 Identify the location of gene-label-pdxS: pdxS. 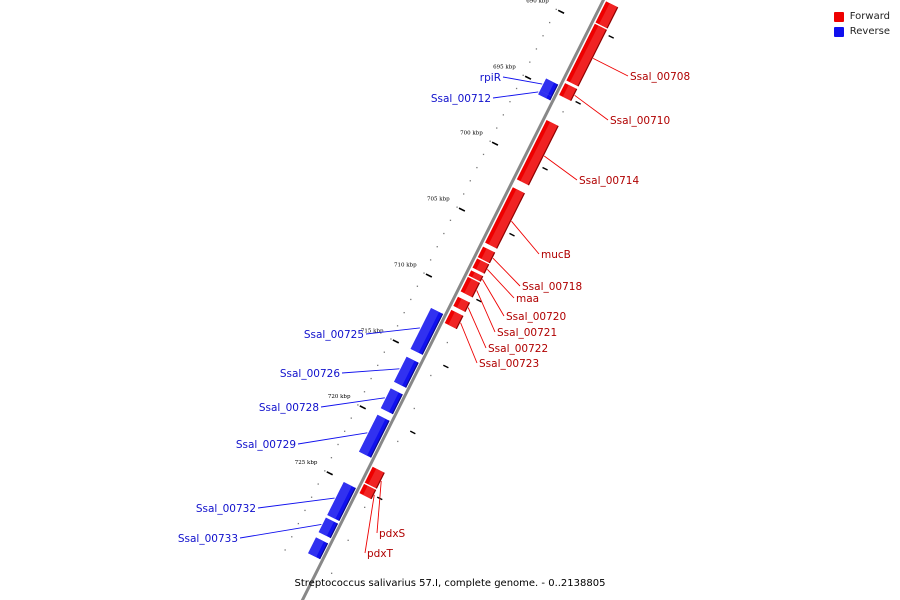
(392, 534).